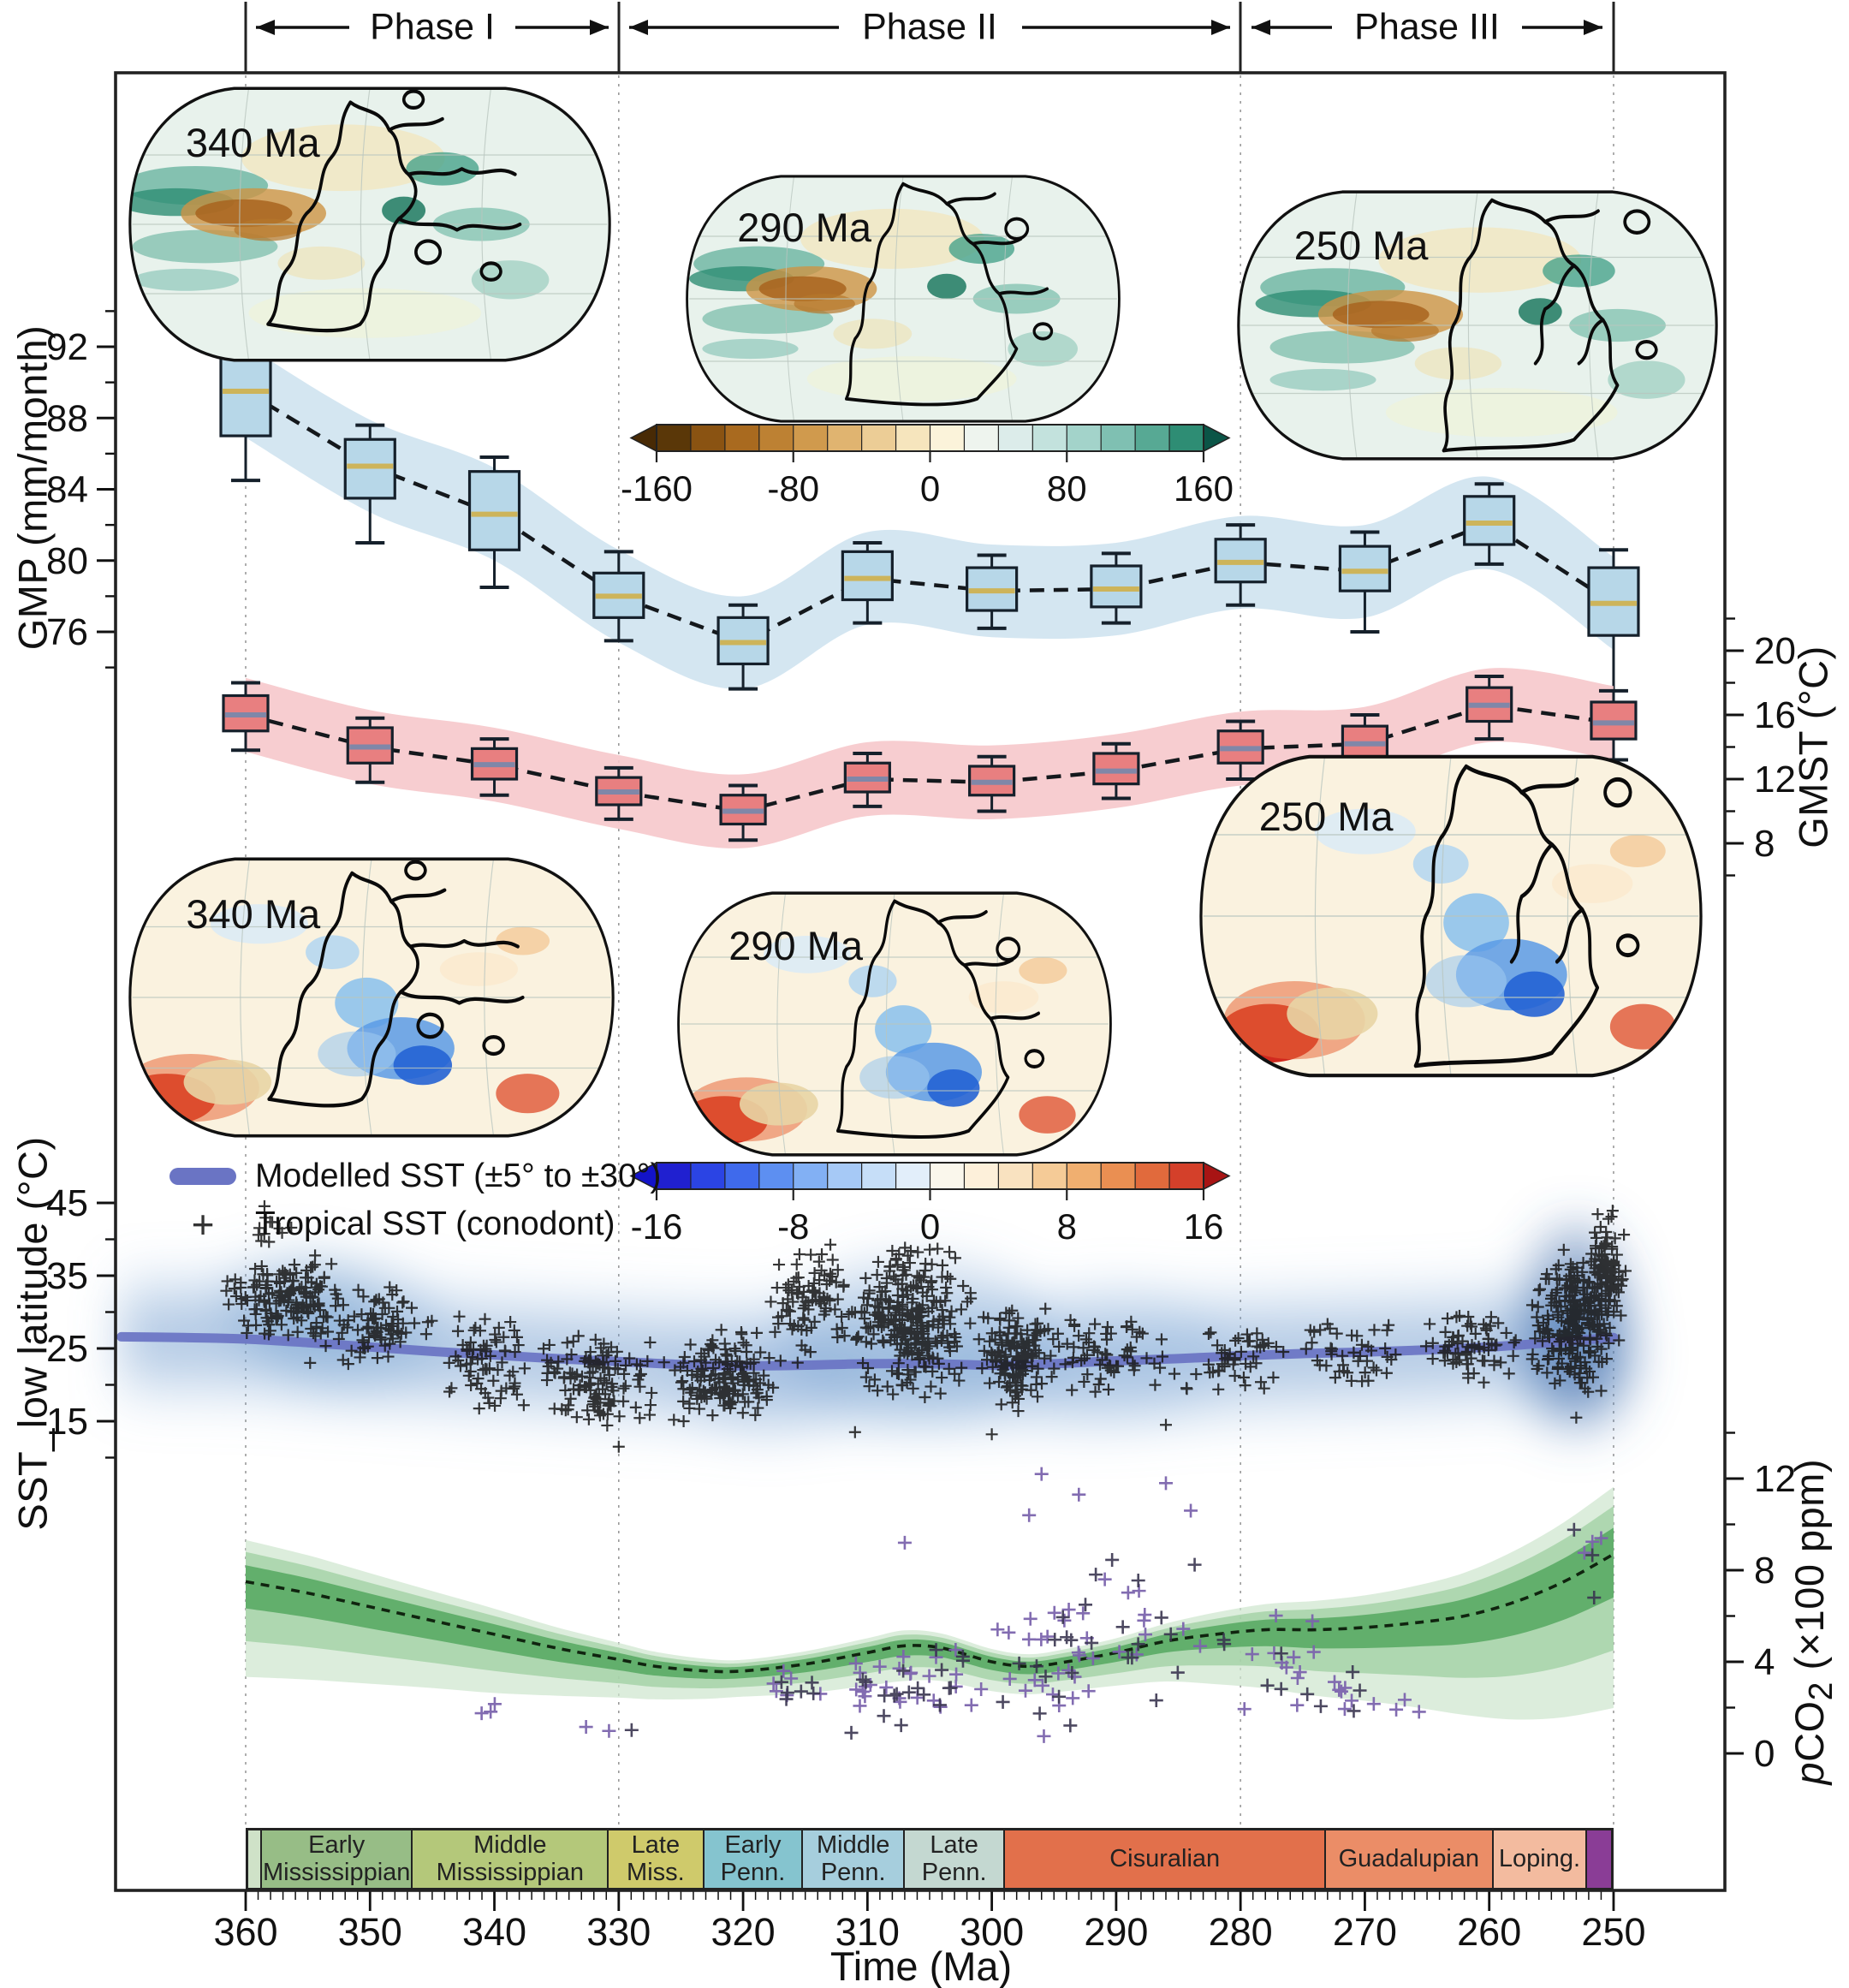 The width and height of the screenshot is (1849, 1988). What do you see at coordinates (926, 1326) in the screenshot?
I see `conodont-sst-scatter` at bounding box center [926, 1326].